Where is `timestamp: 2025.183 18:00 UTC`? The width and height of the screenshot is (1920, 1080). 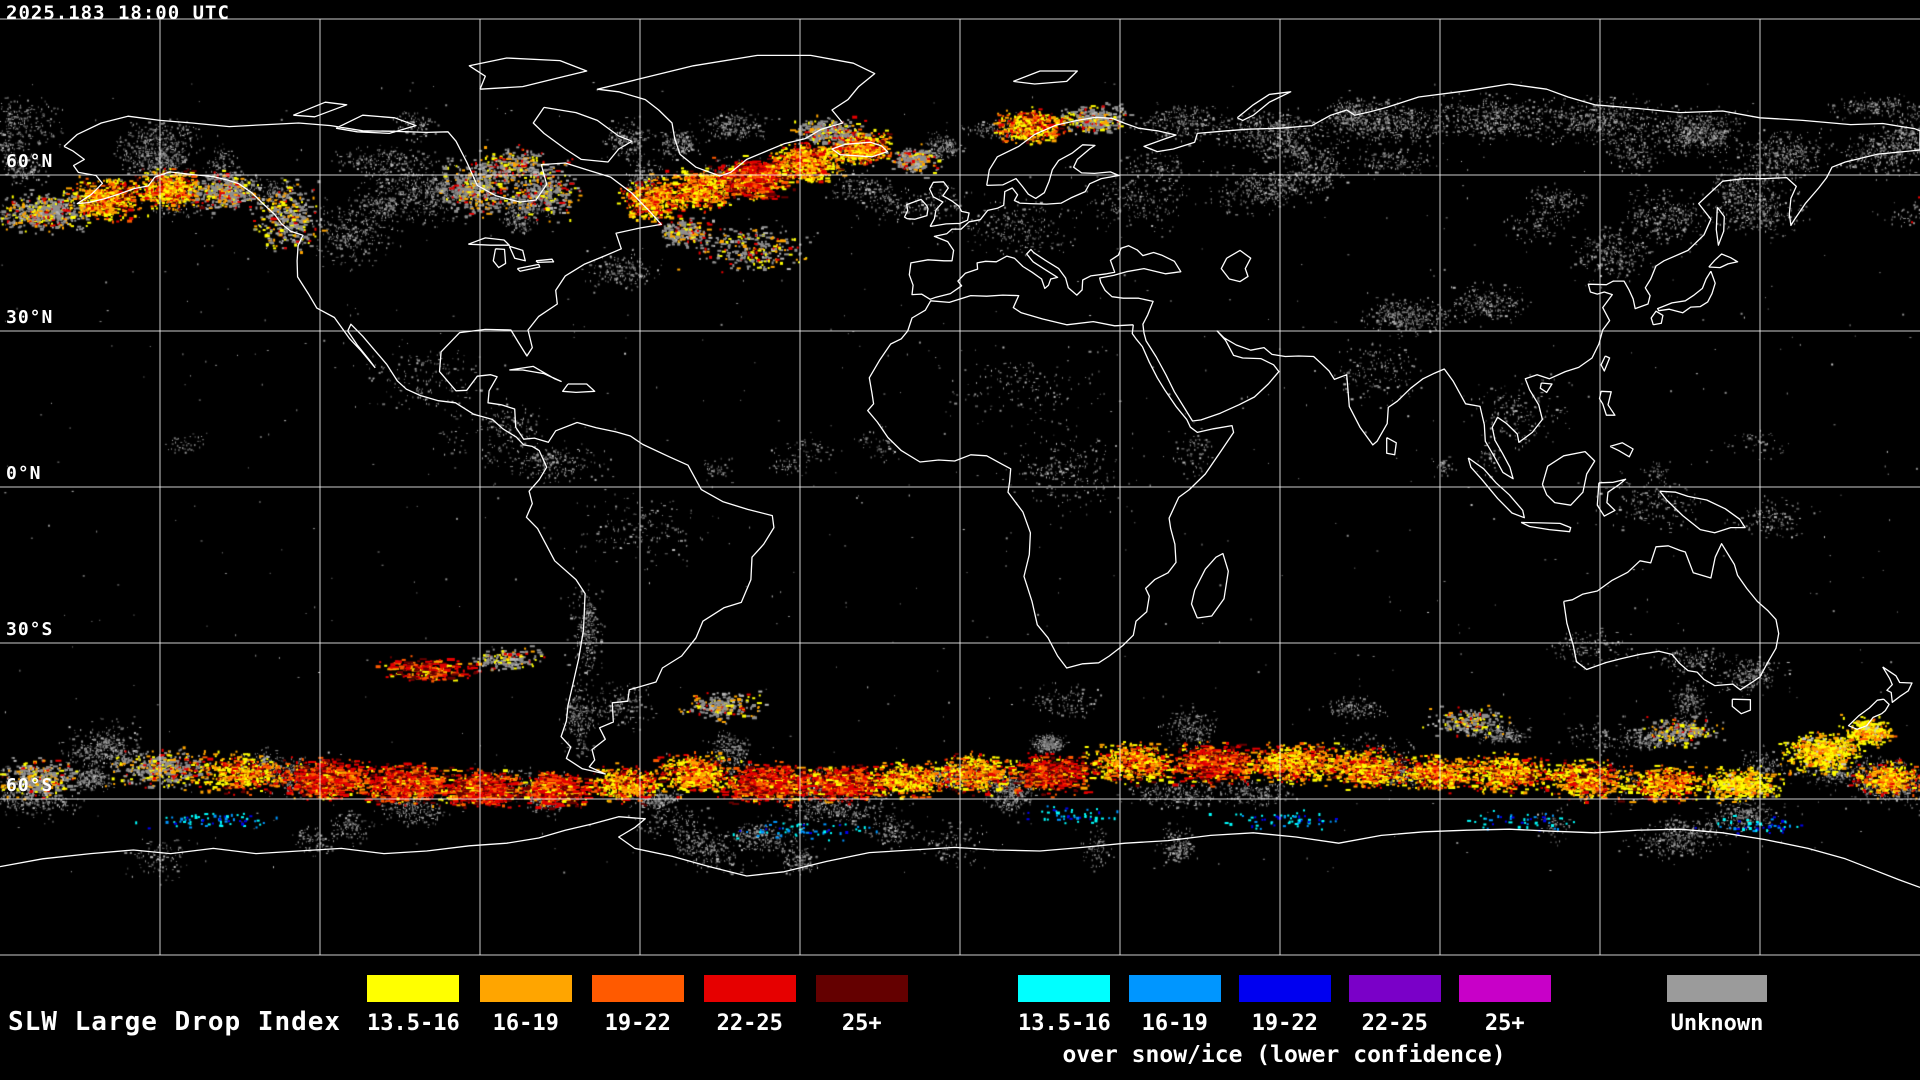
timestamp: 2025.183 18:00 UTC is located at coordinates (118, 13).